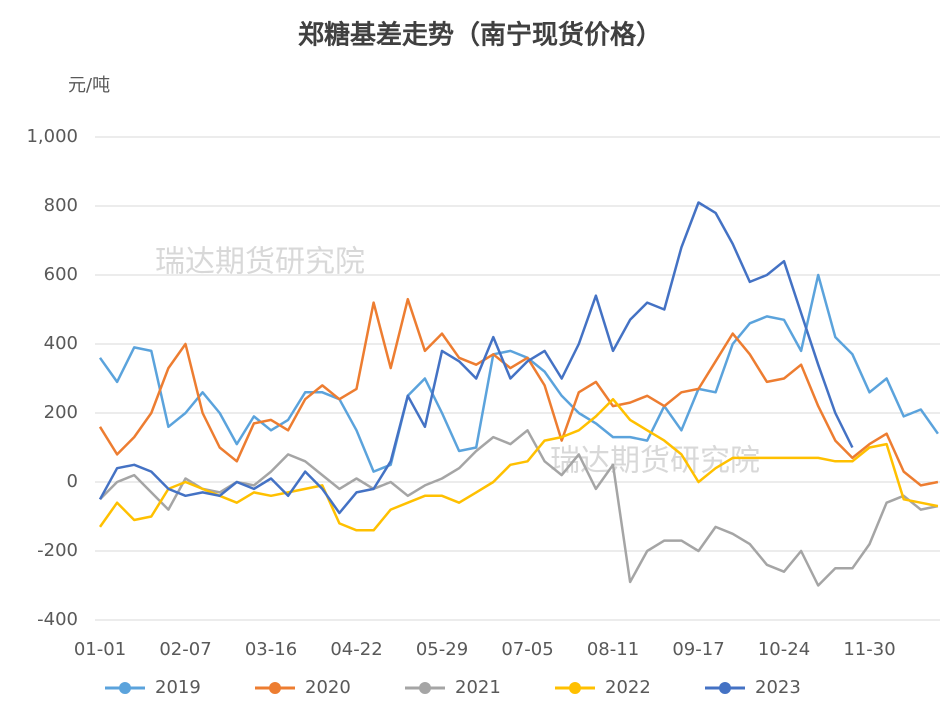 Image resolution: width=940 pixels, height=708 pixels. Describe the element at coordinates (784, 649) in the screenshot. I see `x-tick-label: 10-24` at that location.